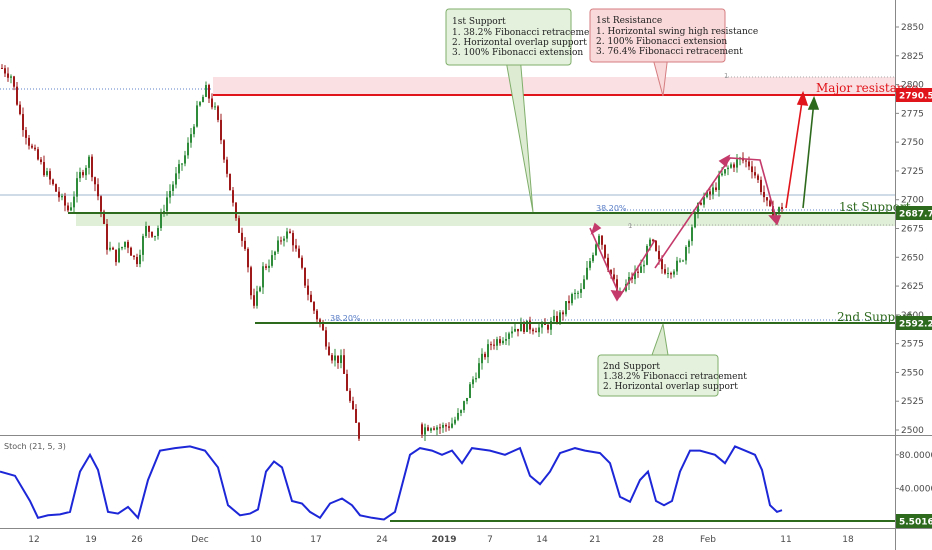  What do you see at coordinates (785, 540) in the screenshot?
I see `time-tick-label: 11` at bounding box center [785, 540].